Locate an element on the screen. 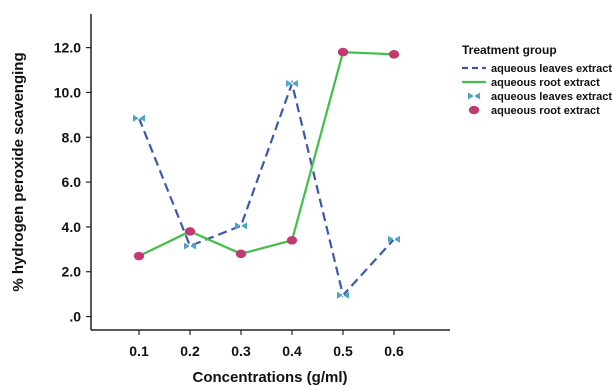  y-tick-label: 10.0 is located at coordinates (67, 92).